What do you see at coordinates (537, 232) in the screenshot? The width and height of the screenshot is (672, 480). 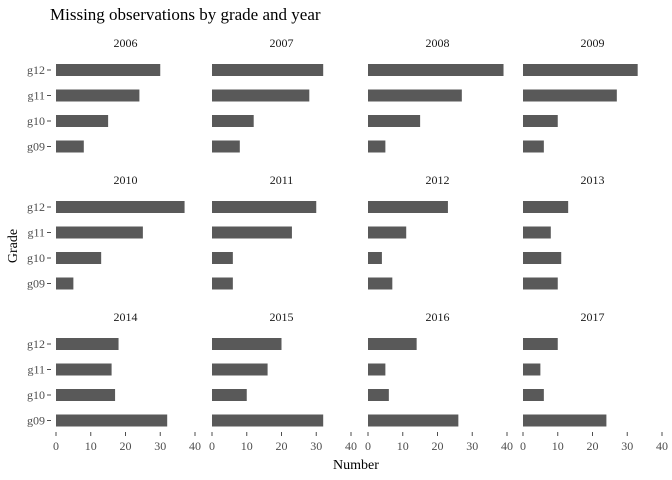 I see `bar-2013-g11` at bounding box center [537, 232].